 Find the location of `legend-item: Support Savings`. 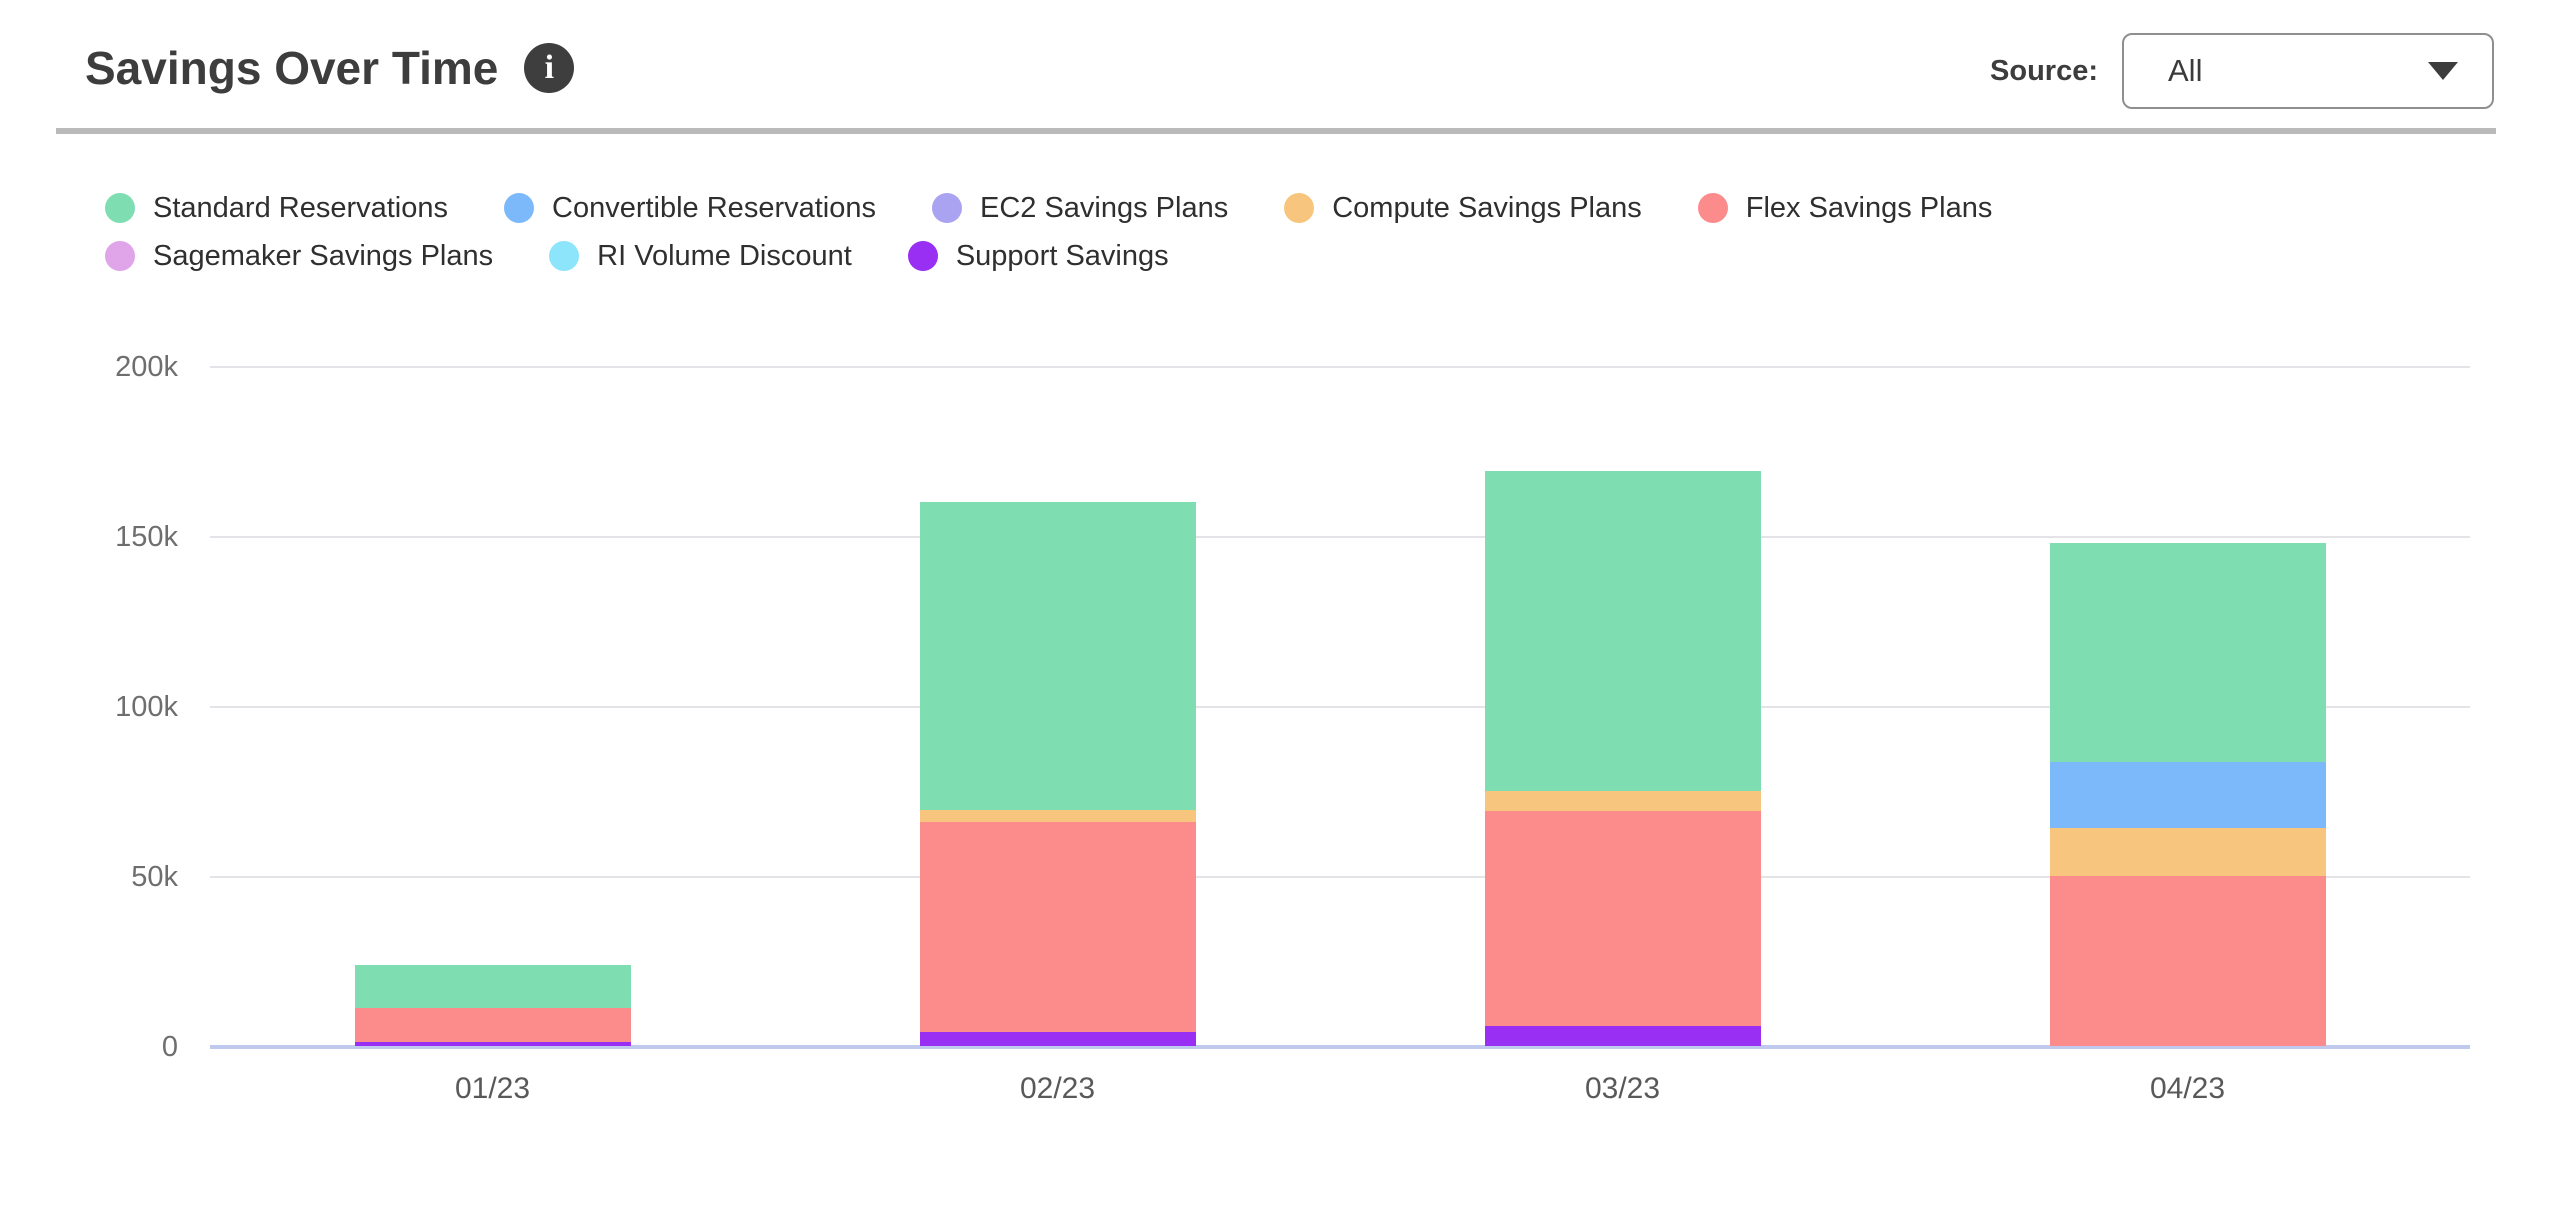

legend-item: Support Savings is located at coordinates (1038, 255).